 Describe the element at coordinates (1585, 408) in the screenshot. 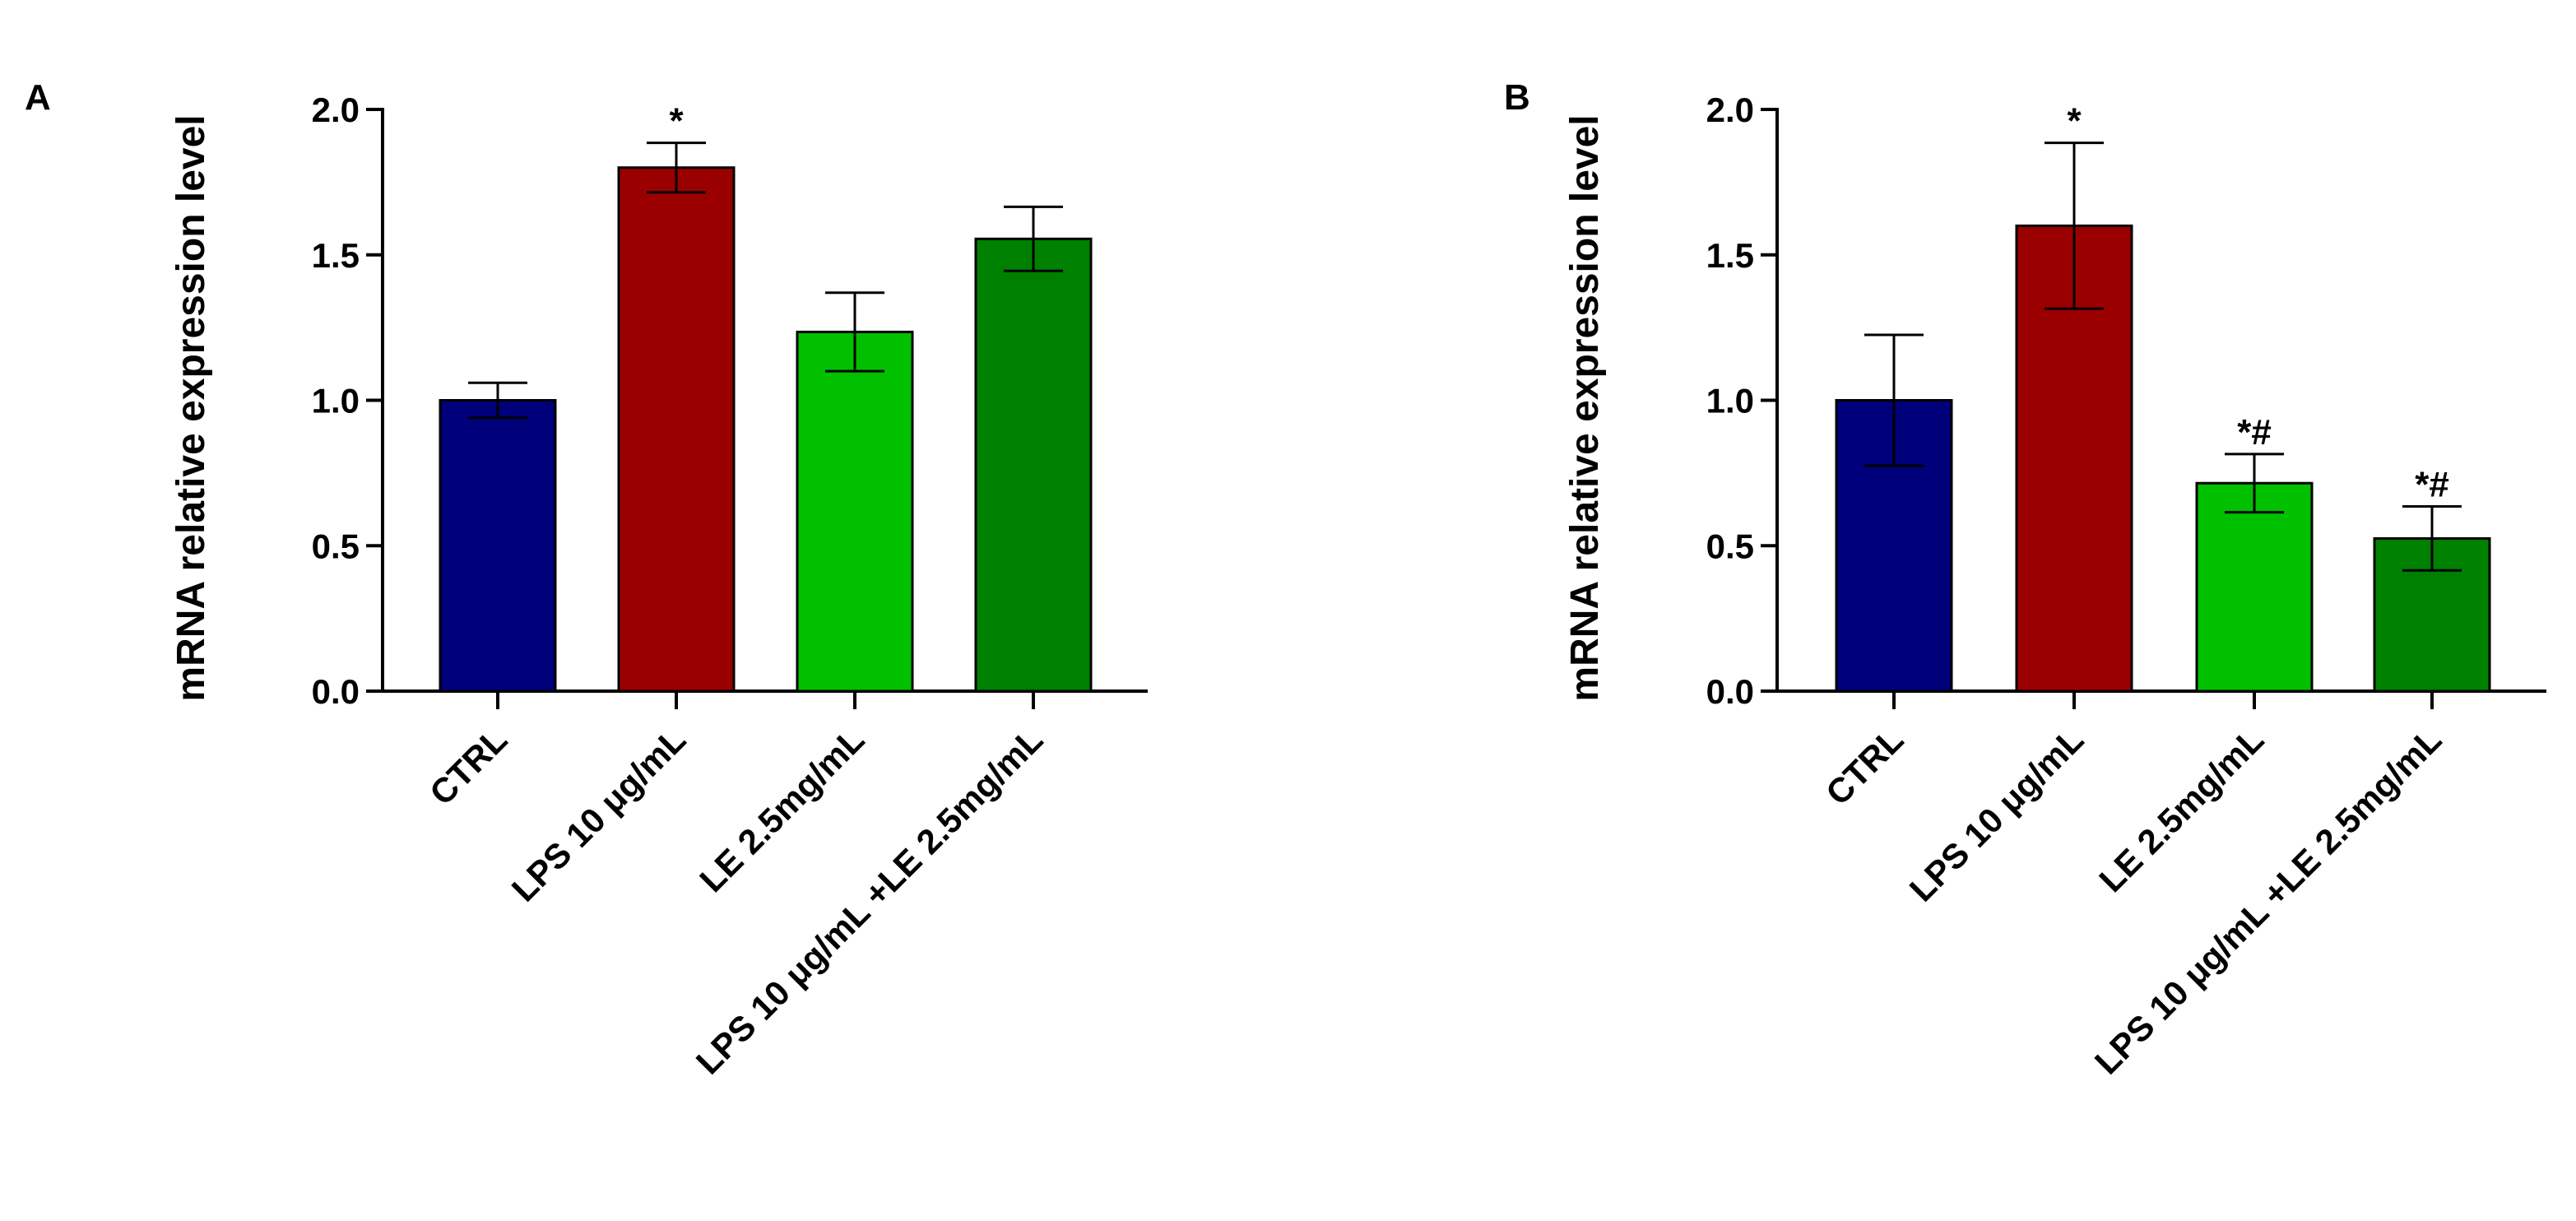

I see `y-axis-label-b: mRNA relative expression level` at that location.